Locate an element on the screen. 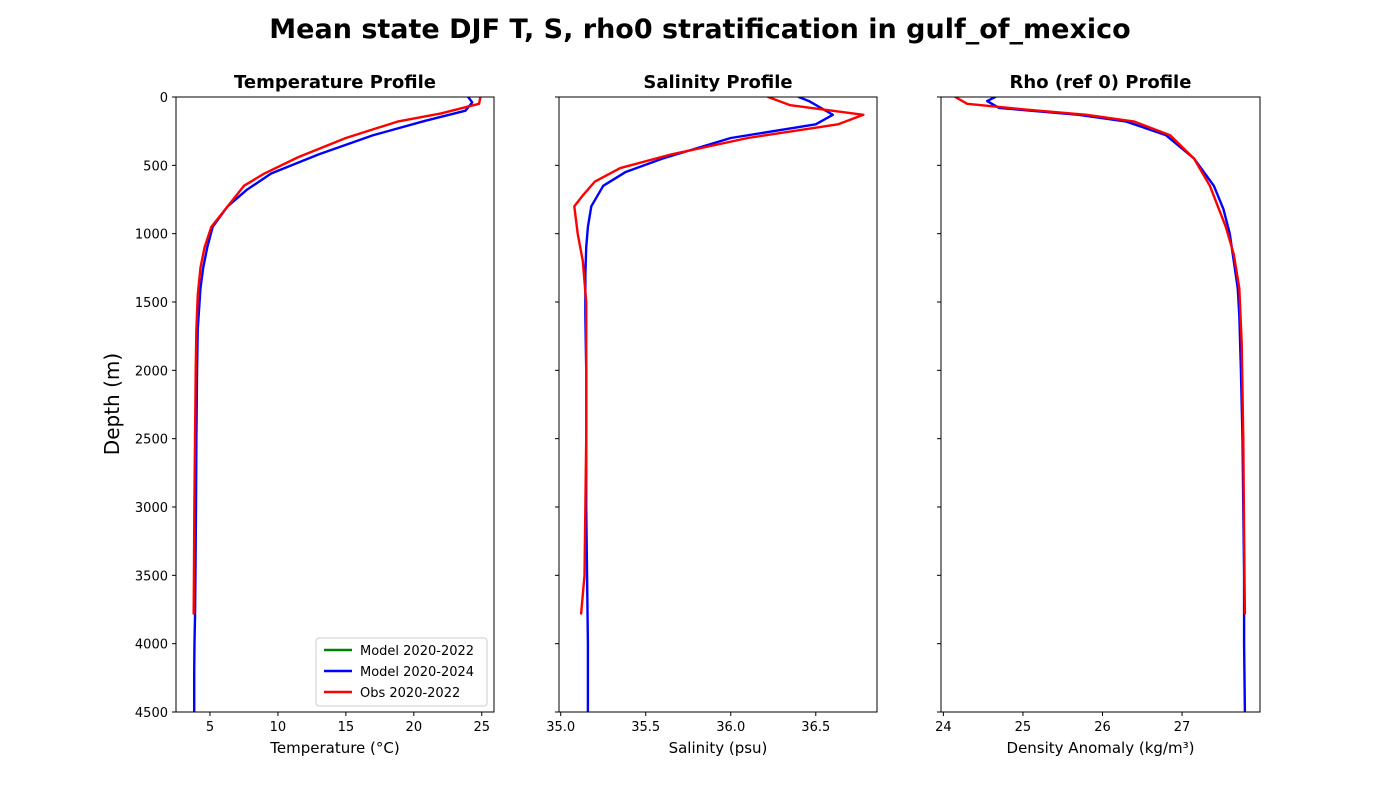  y-tick-label: 3000 is located at coordinates (151, 508).